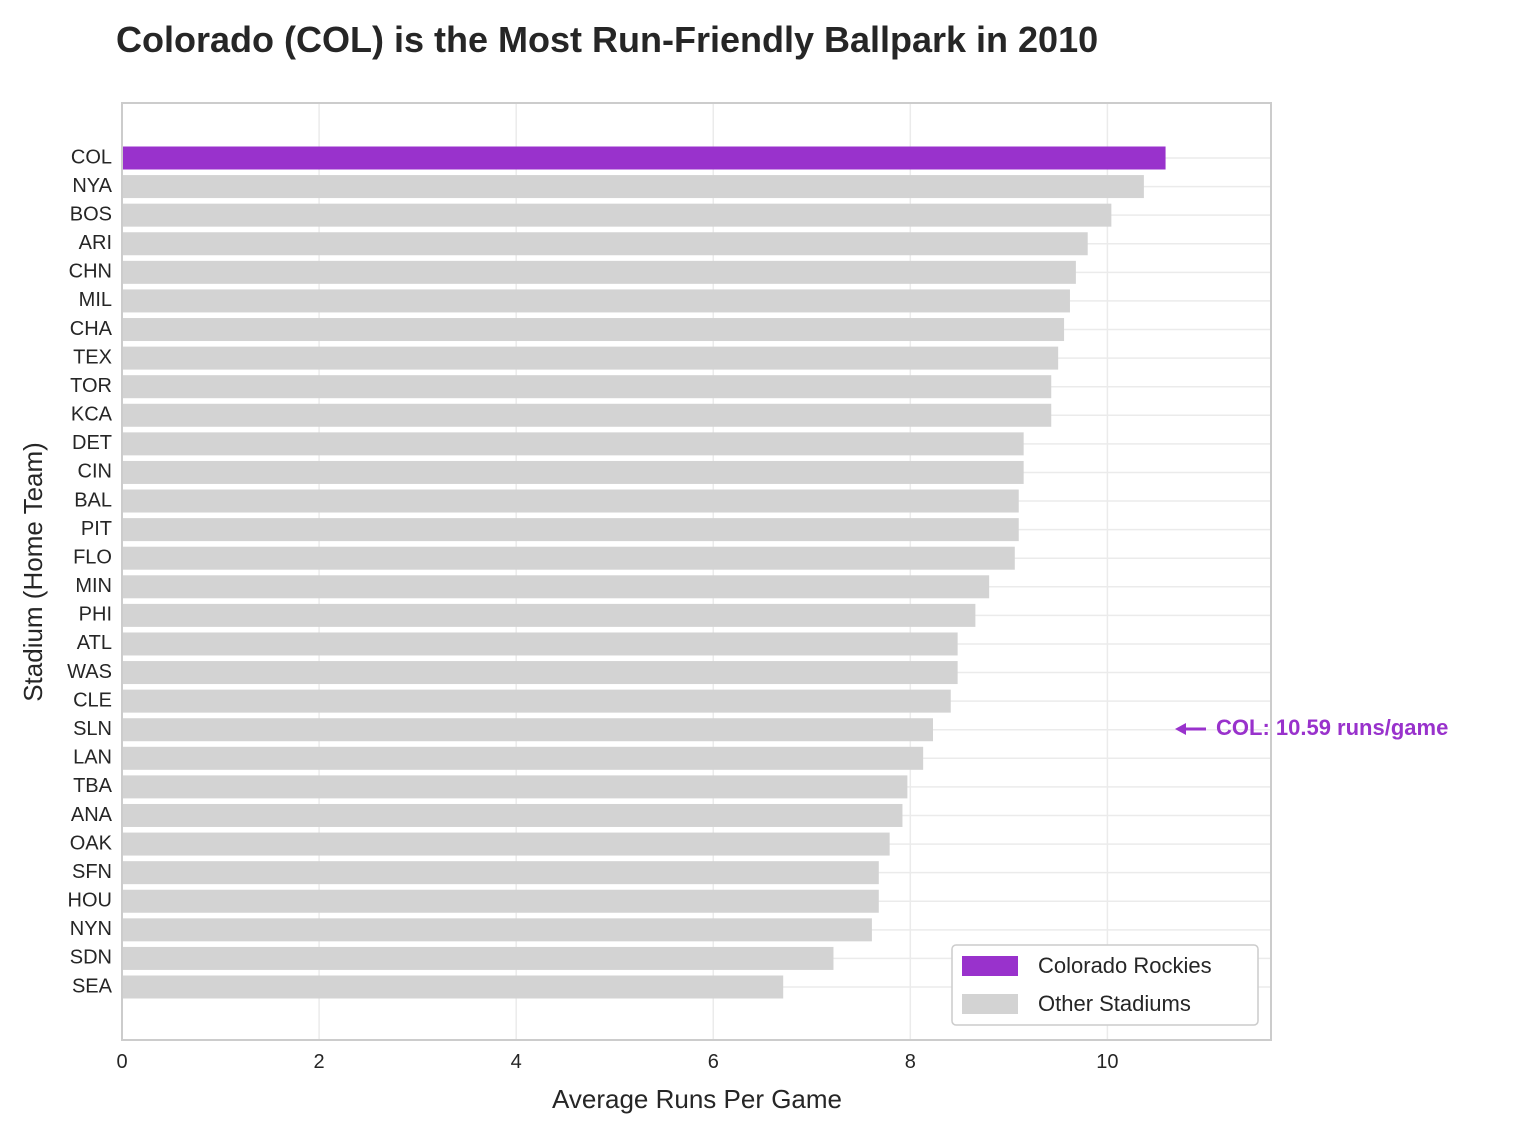 The width and height of the screenshot is (1516, 1133). Describe the element at coordinates (549, 615) in the screenshot. I see `bar-phi` at that location.